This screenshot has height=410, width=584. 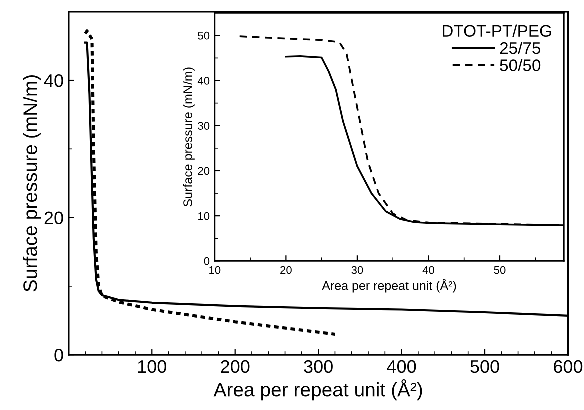 I want to click on legend-label: 25/75, so click(x=520, y=48).